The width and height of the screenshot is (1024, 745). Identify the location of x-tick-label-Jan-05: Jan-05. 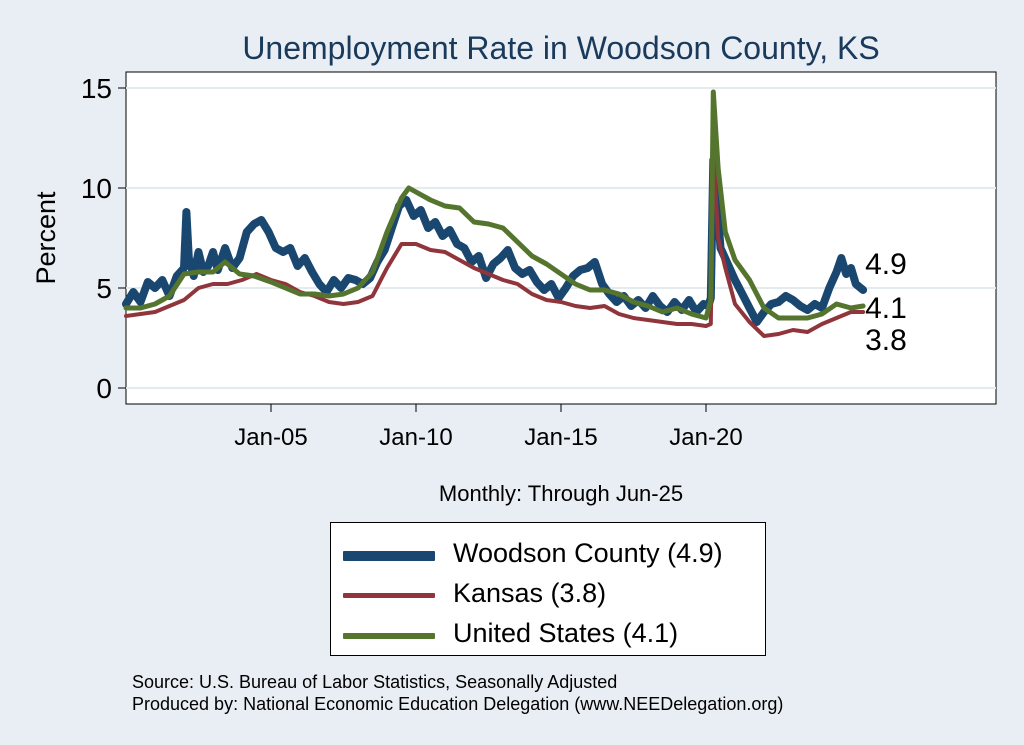
(270, 437).